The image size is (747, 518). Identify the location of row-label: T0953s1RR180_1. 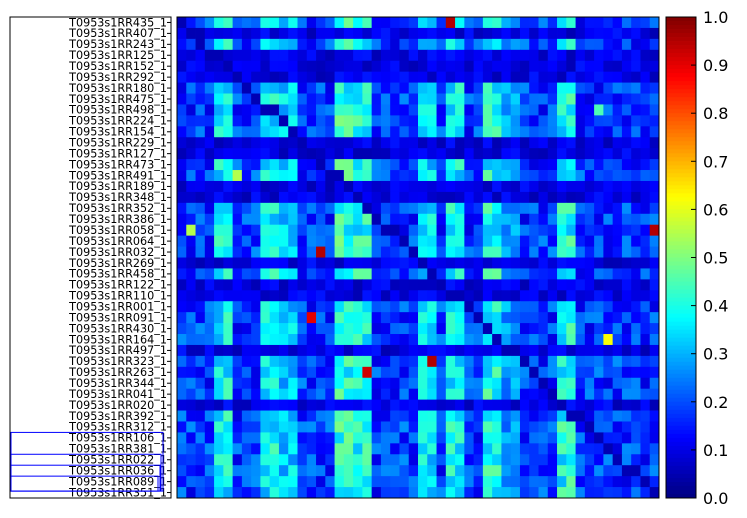
(117, 88).